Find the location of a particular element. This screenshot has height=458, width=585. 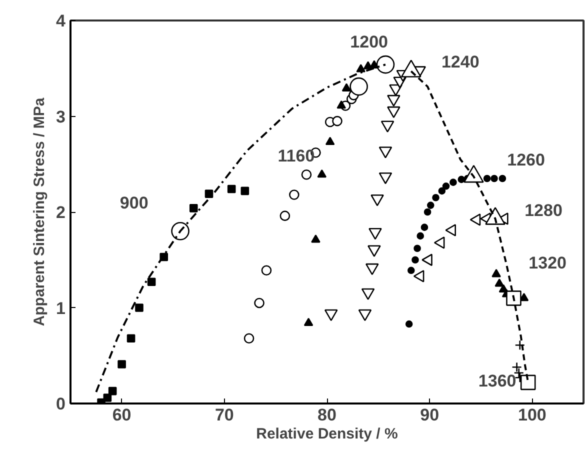

x-tick-label: 90 is located at coordinates (430, 415).